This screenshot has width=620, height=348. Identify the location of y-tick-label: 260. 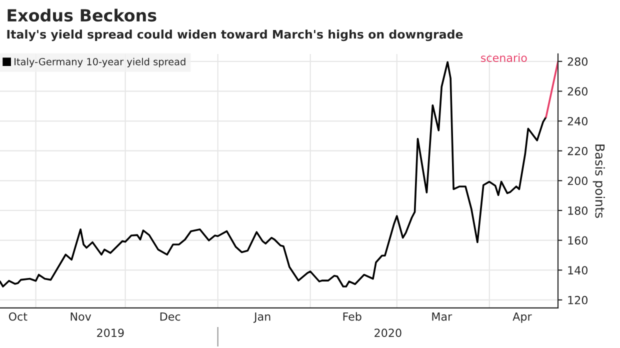
(578, 91).